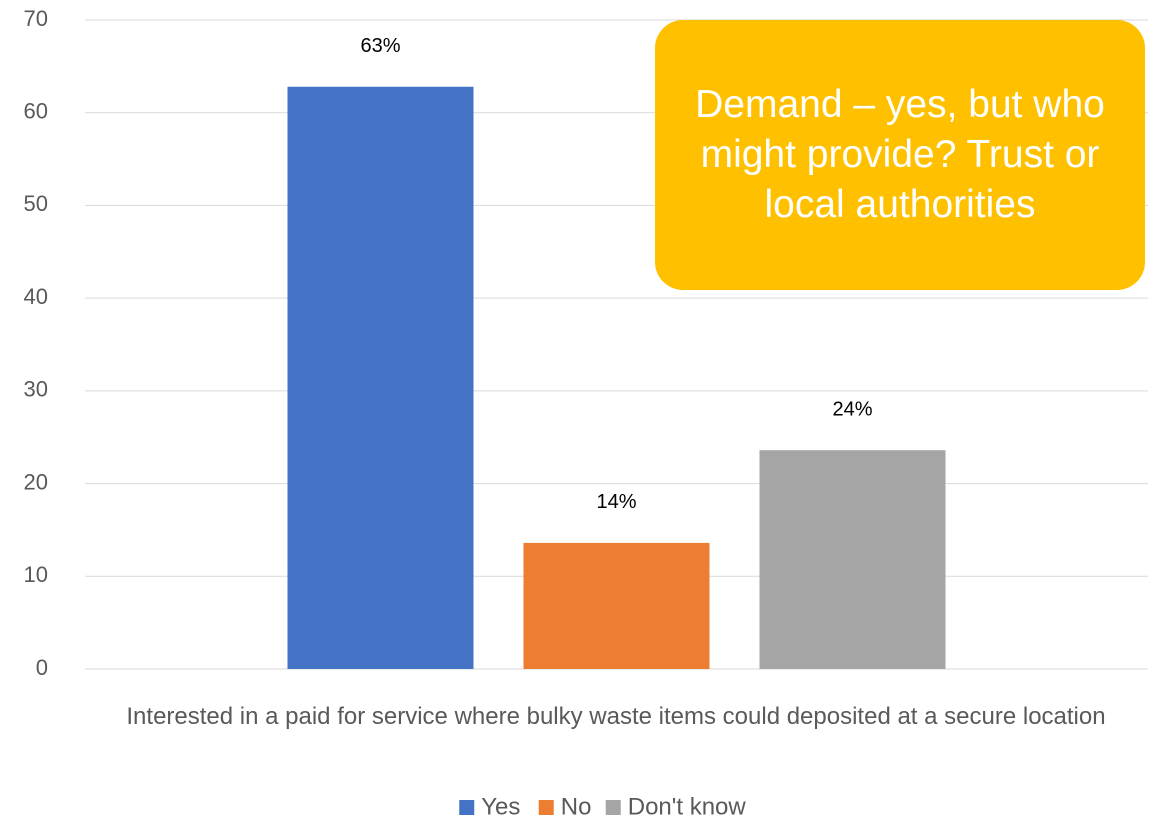 This screenshot has width=1163, height=826. Describe the element at coordinates (576, 806) in the screenshot. I see `legend-label: No` at that location.